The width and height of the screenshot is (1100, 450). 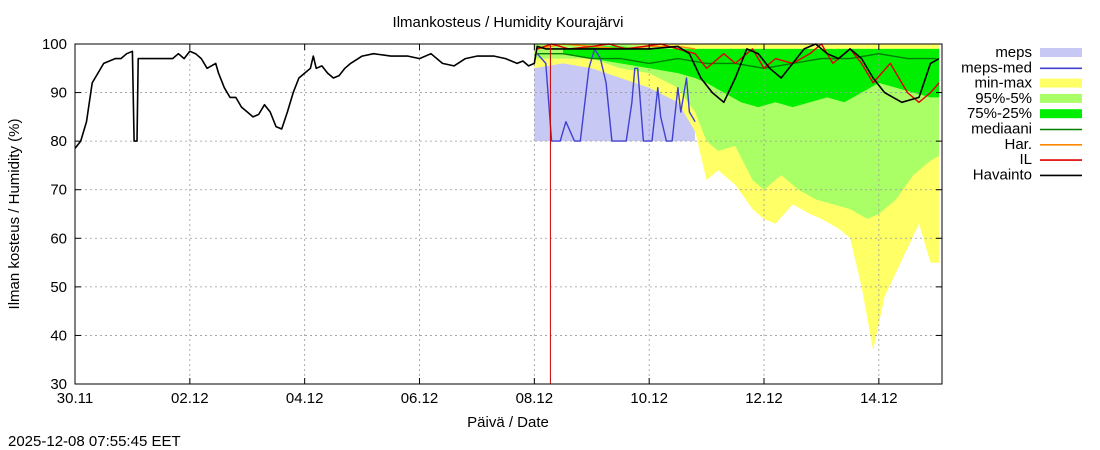 I want to click on legend-label-p75_25: 75%-25%, so click(x=999, y=113).